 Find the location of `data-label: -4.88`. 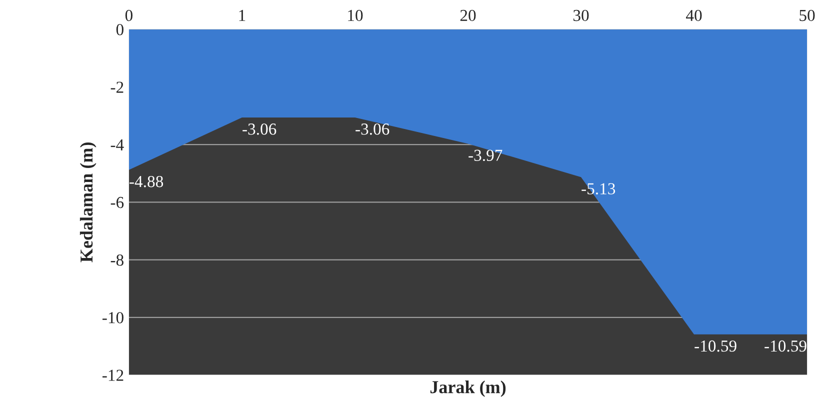

data-label: -4.88 is located at coordinates (147, 182).